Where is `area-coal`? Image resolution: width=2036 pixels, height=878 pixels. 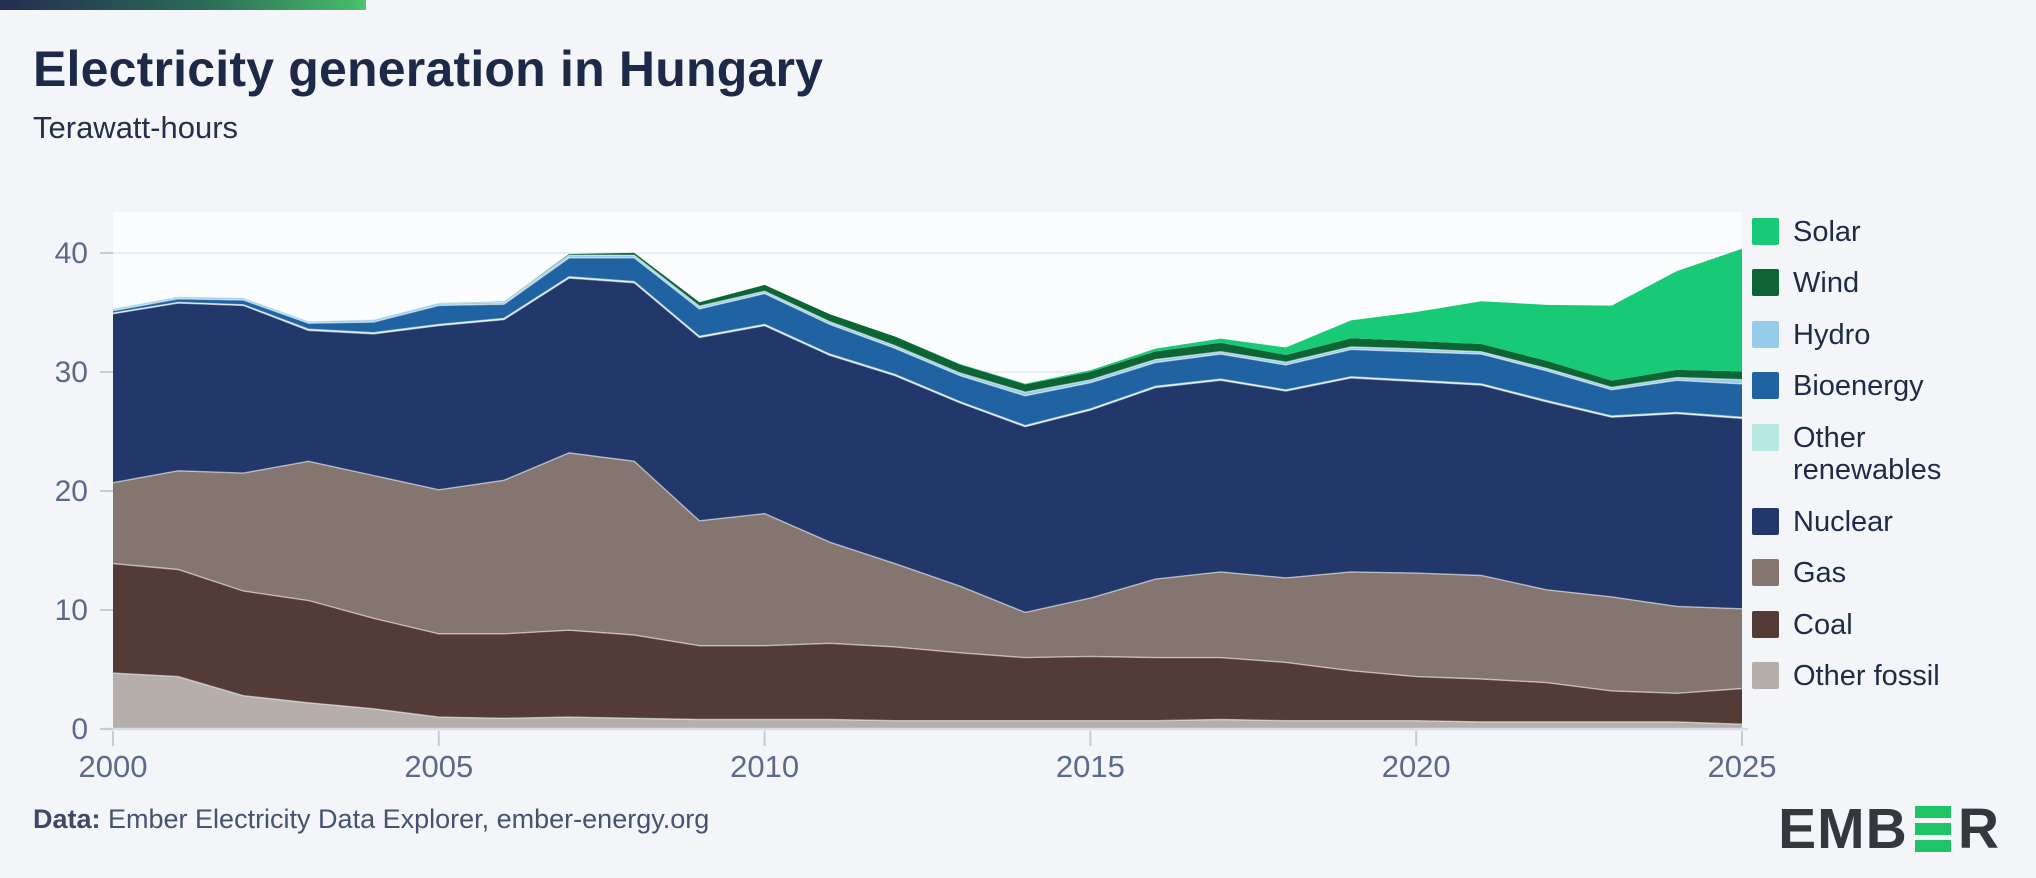 area-coal is located at coordinates (927, 644).